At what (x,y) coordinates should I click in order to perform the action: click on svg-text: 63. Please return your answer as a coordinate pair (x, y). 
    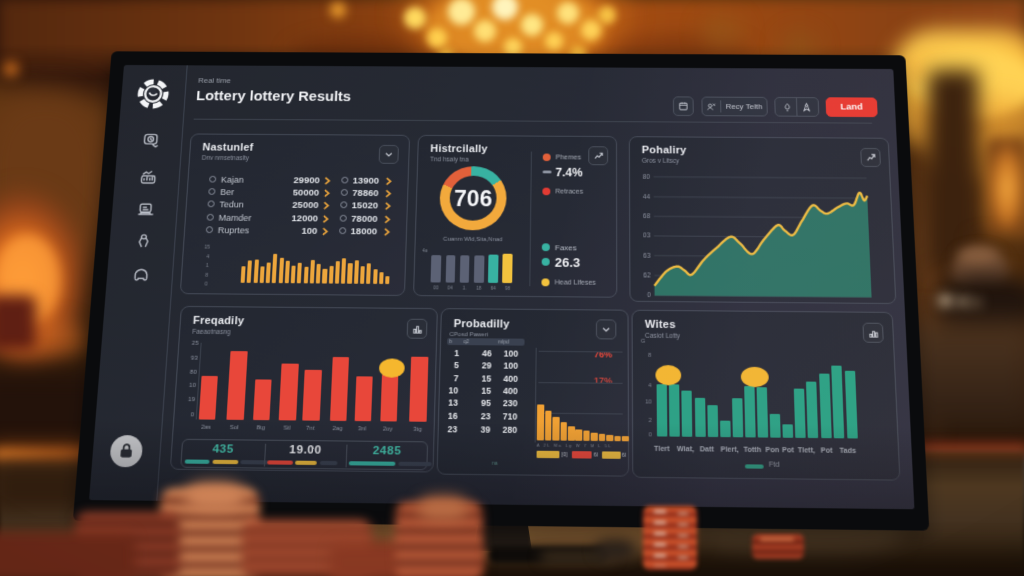
    Looking at the image, I should click on (647, 256).